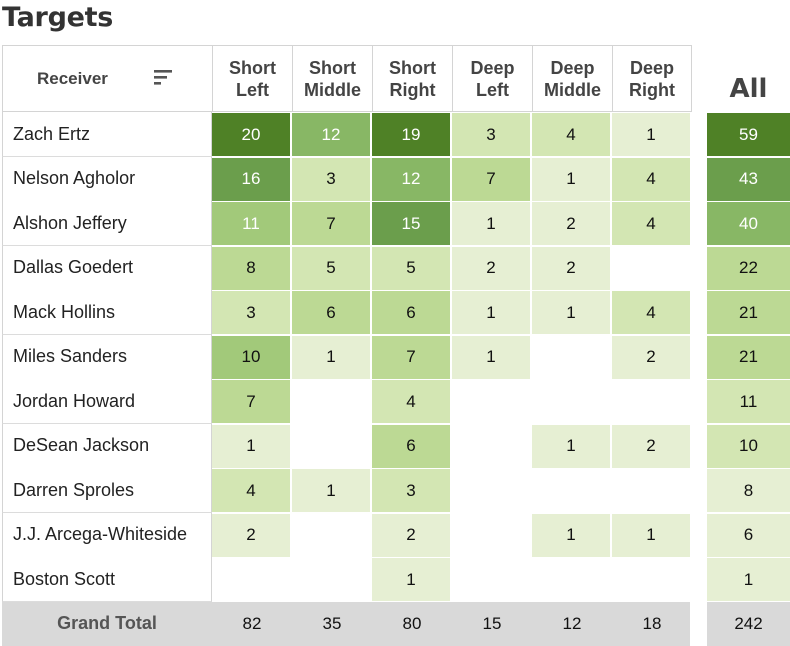 This screenshot has height=646, width=790. I want to click on table-cell: 15, so click(411, 223).